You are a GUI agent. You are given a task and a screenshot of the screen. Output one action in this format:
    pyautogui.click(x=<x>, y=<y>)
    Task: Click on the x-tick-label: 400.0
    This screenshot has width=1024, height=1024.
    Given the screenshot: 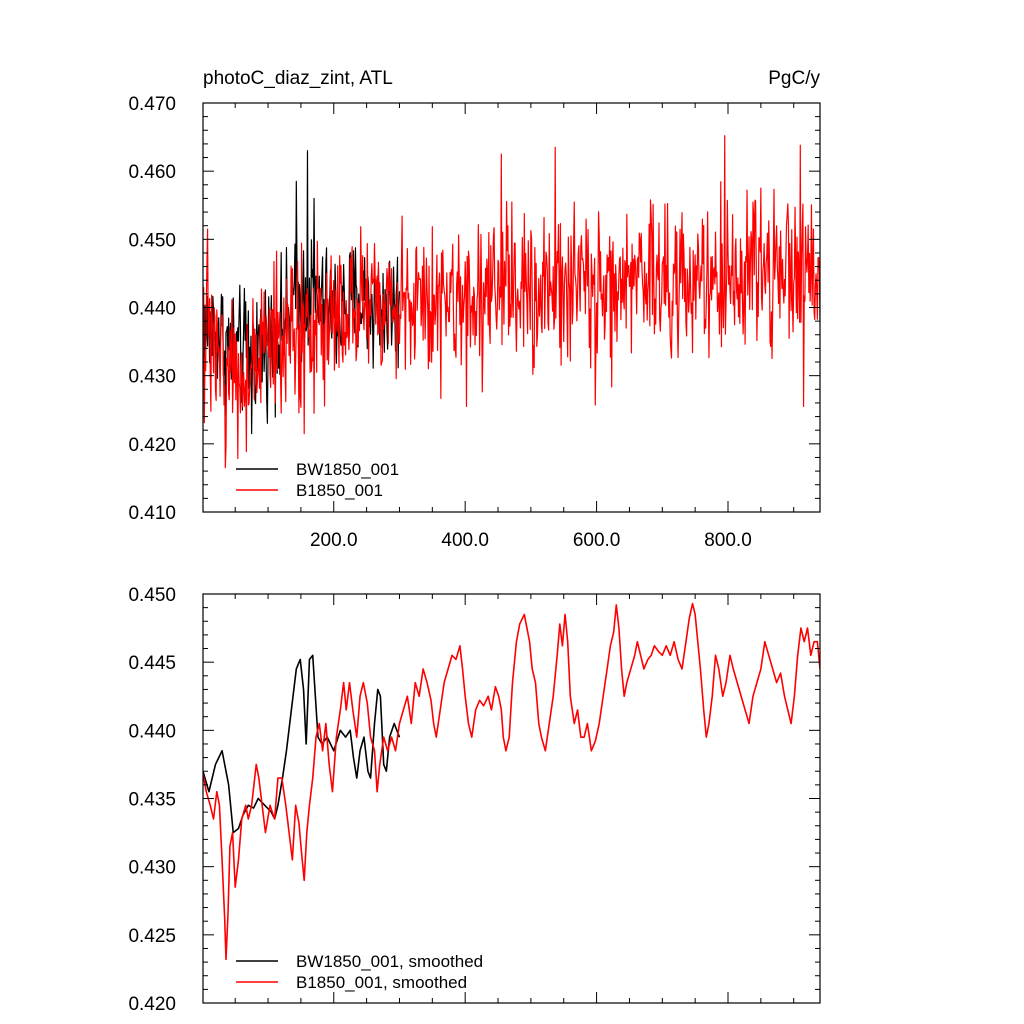 What is the action you would take?
    pyautogui.click(x=465, y=540)
    